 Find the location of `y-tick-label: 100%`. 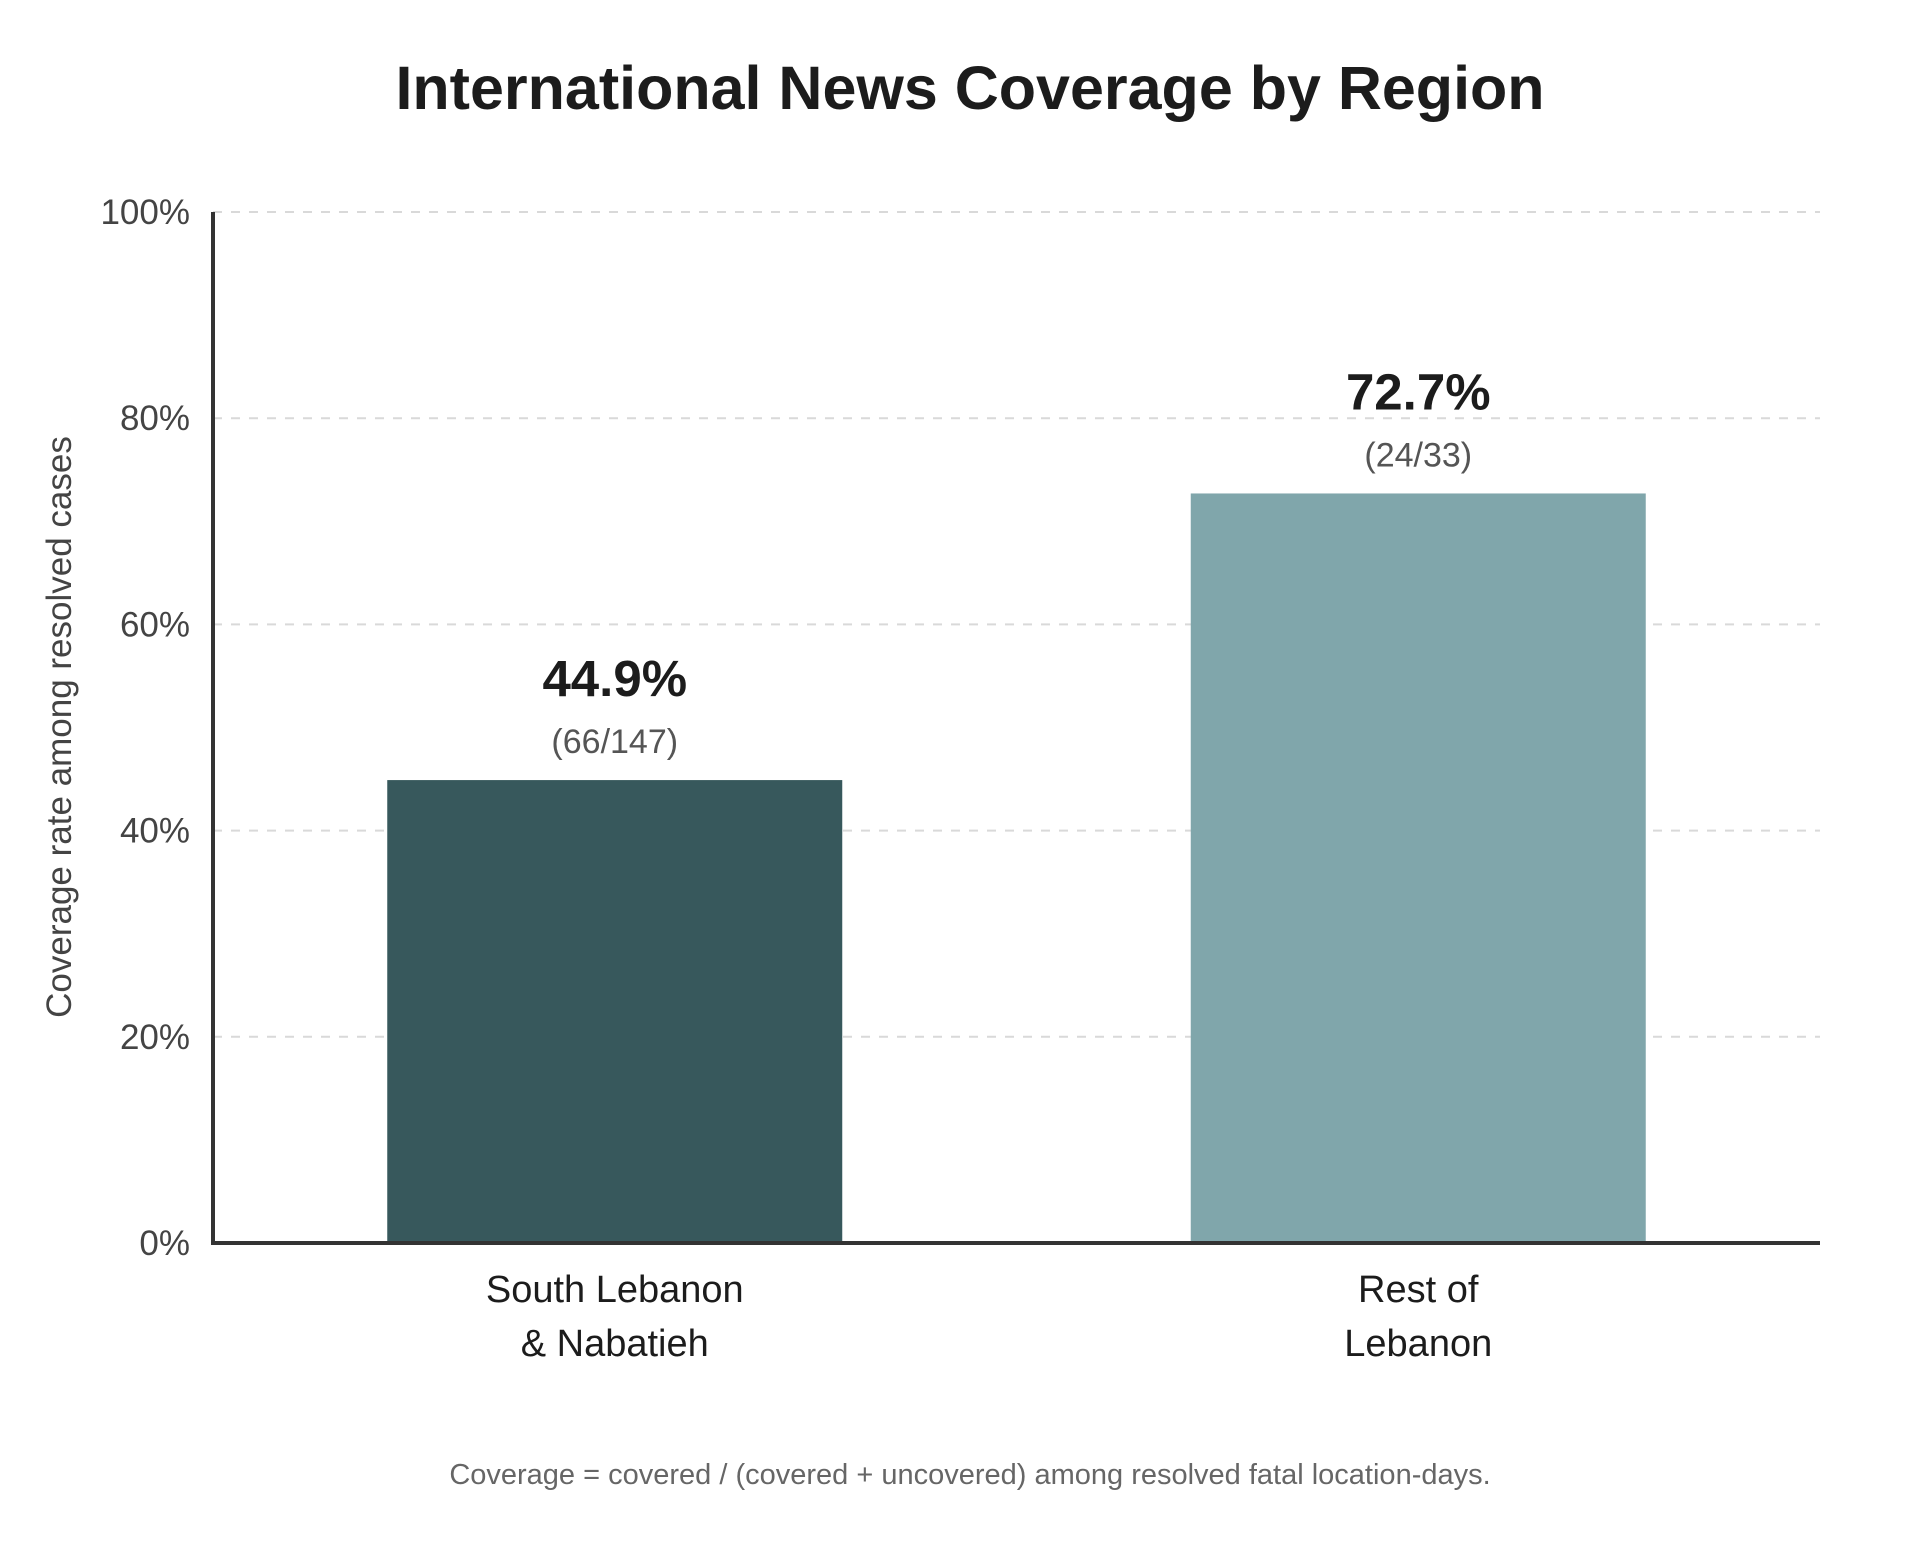

y-tick-label: 100% is located at coordinates (145, 212).